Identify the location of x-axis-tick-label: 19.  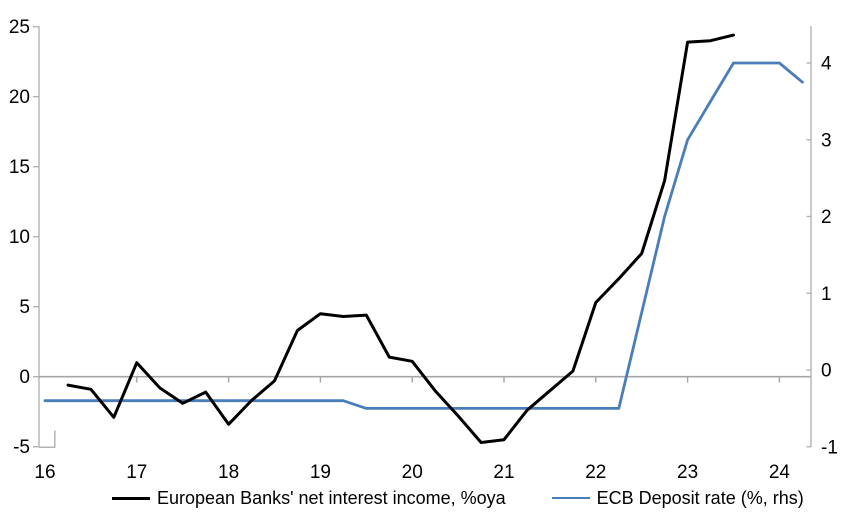
(320, 472).